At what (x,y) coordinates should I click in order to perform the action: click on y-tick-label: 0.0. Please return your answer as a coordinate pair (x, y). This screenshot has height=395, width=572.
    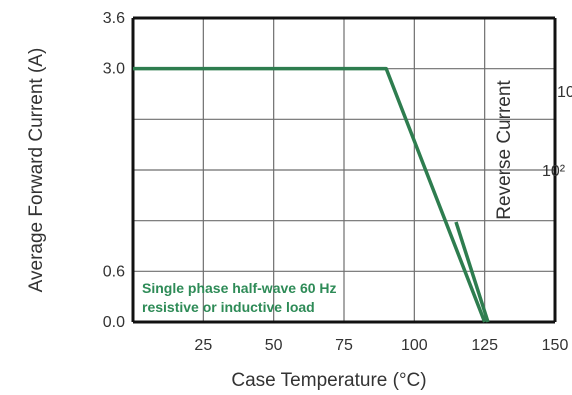
    Looking at the image, I should click on (114, 322).